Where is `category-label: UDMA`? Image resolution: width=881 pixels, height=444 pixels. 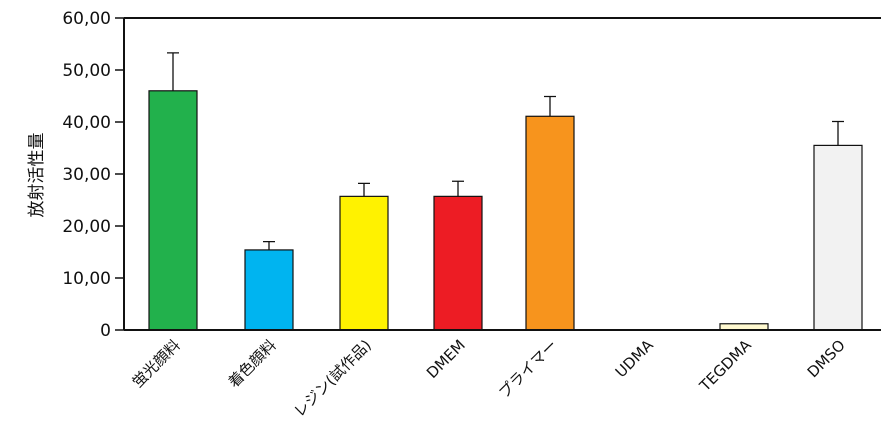
category-label: UDMA is located at coordinates (635, 359).